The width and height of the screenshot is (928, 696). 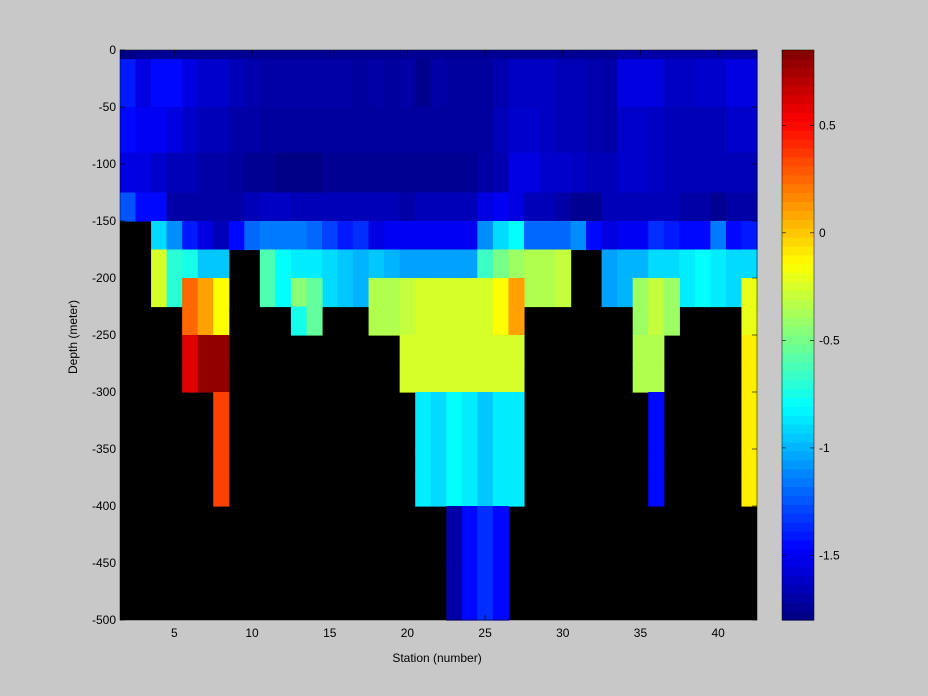 I want to click on y-axis-title: Depth (meter), so click(x=73, y=337).